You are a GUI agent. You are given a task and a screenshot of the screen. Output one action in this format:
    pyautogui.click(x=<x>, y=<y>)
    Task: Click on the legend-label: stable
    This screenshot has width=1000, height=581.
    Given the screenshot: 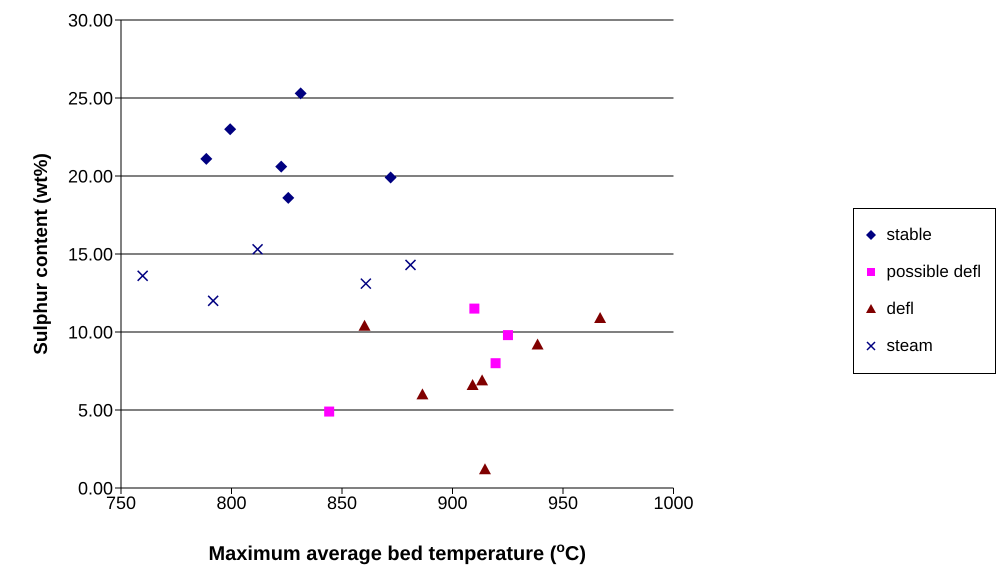 What is the action you would take?
    pyautogui.click(x=909, y=235)
    